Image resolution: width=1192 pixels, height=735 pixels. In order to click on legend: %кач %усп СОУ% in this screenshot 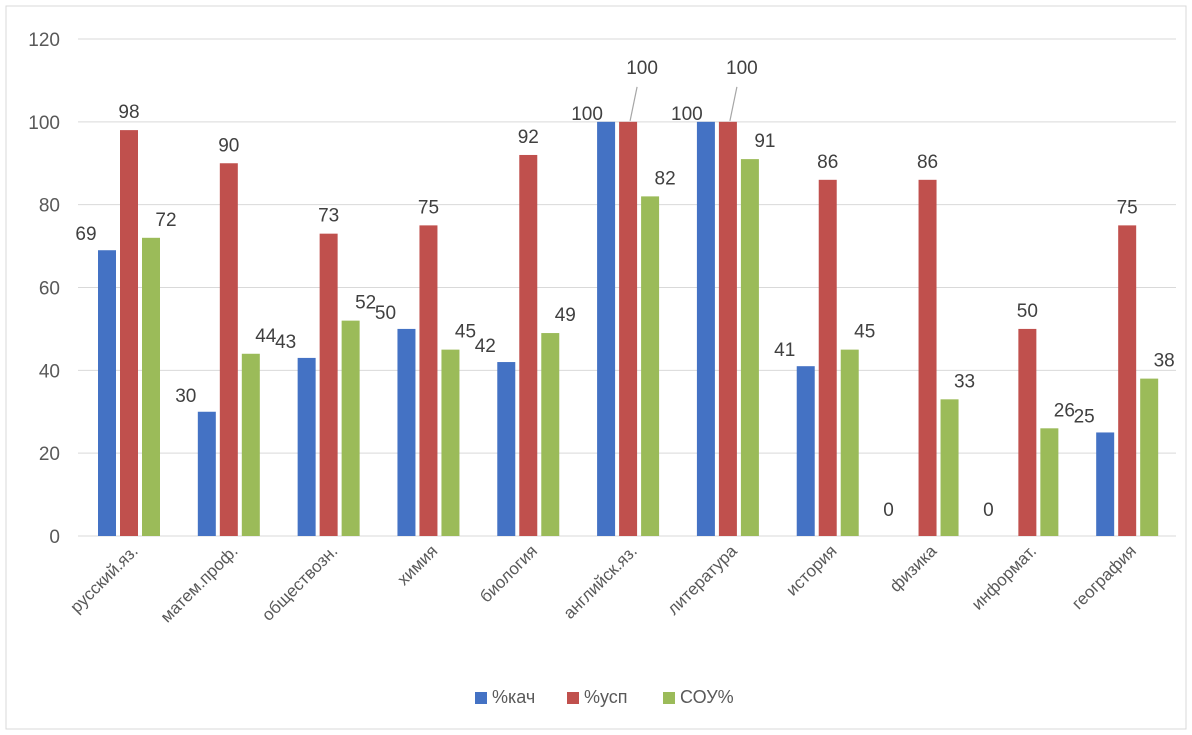, I will do `click(604, 697)`.